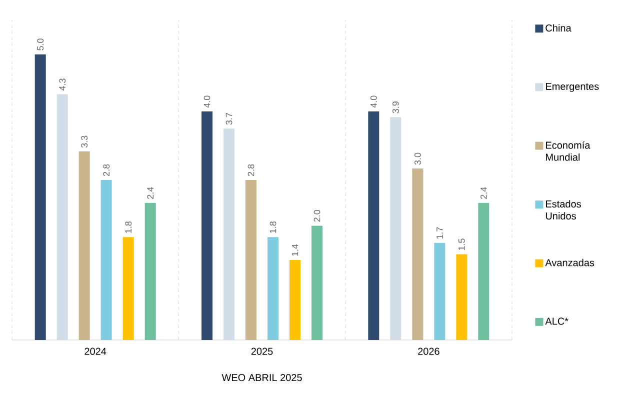 The height and width of the screenshot is (401, 637). I want to click on data-label: 1.4, so click(295, 250).